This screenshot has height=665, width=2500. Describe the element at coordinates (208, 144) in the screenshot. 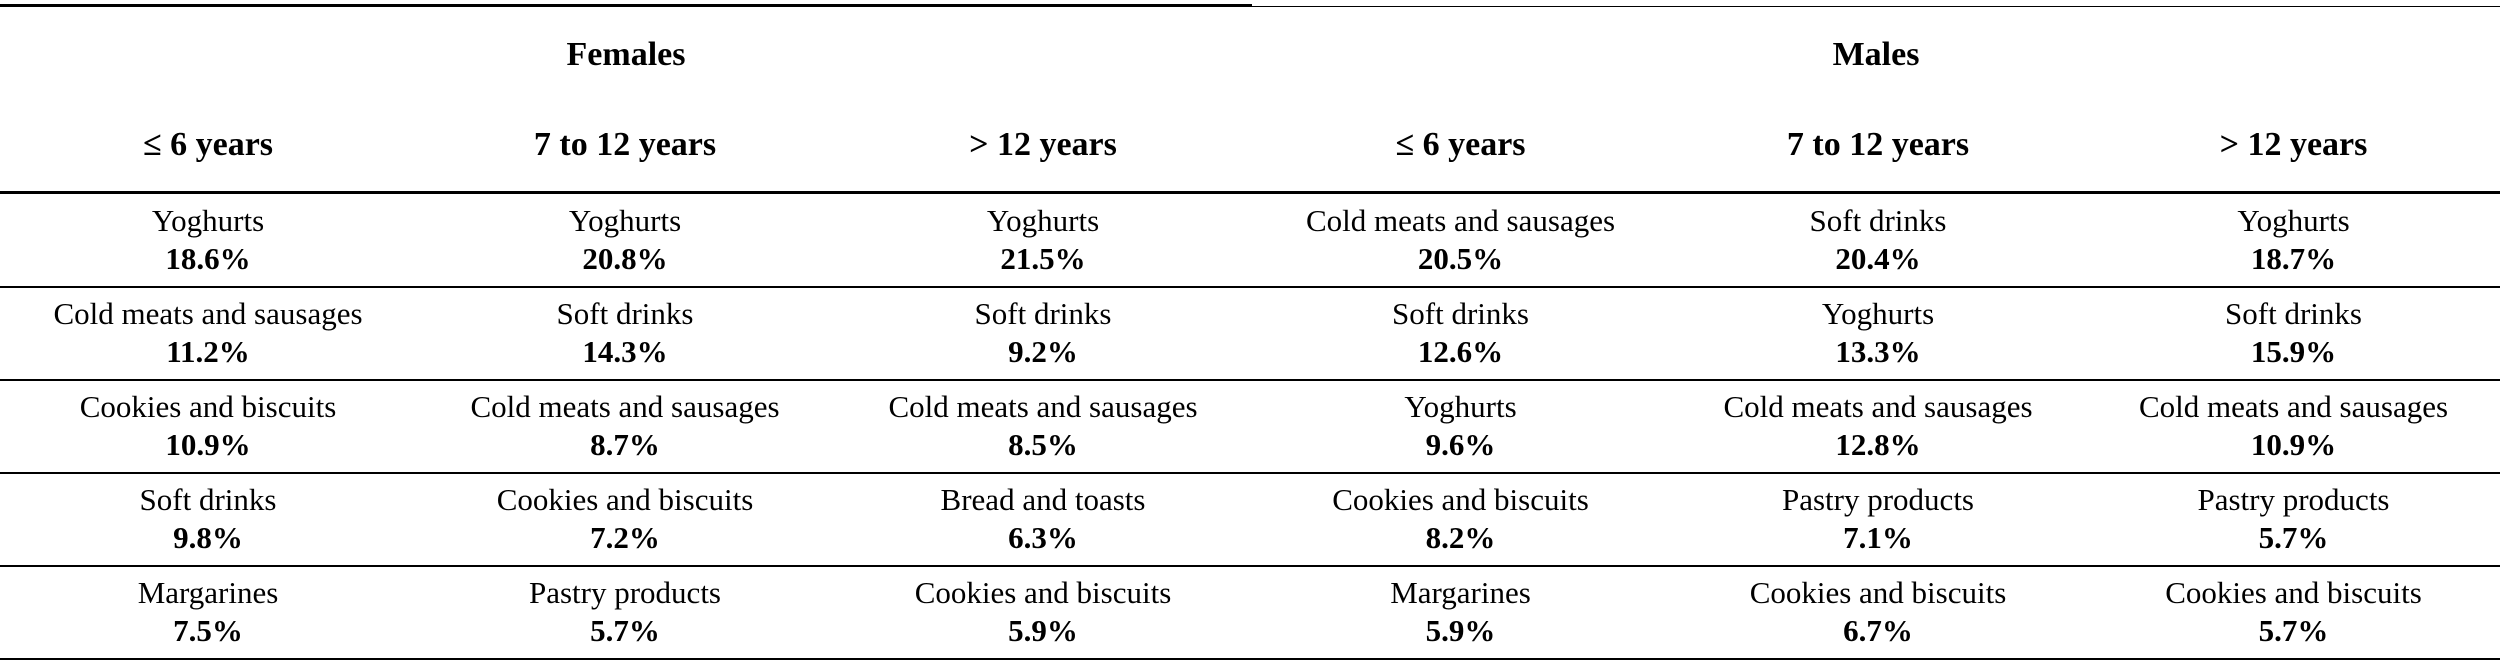

I see `age-header-females-under-6: ≤ 6 years` at that location.